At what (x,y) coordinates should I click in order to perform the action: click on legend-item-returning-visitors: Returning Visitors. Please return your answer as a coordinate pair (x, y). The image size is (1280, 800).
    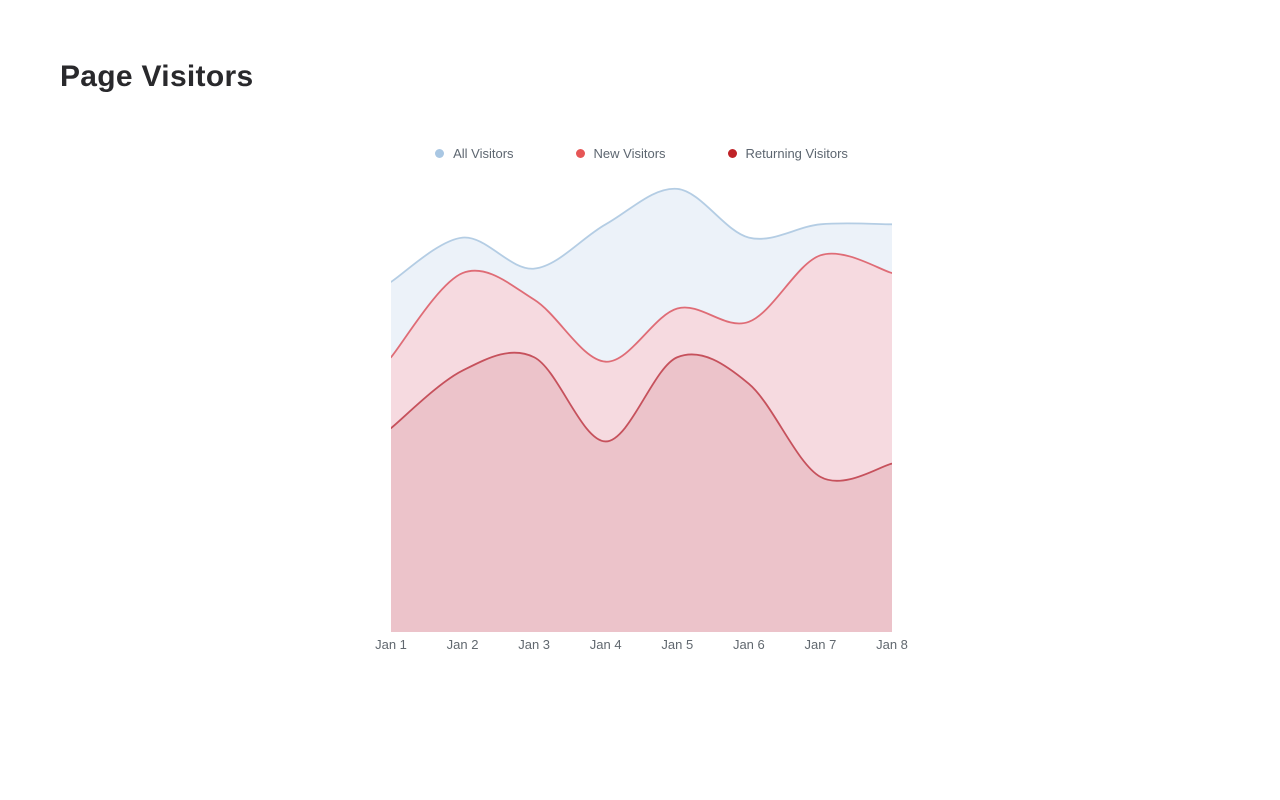
    Looking at the image, I should click on (787, 153).